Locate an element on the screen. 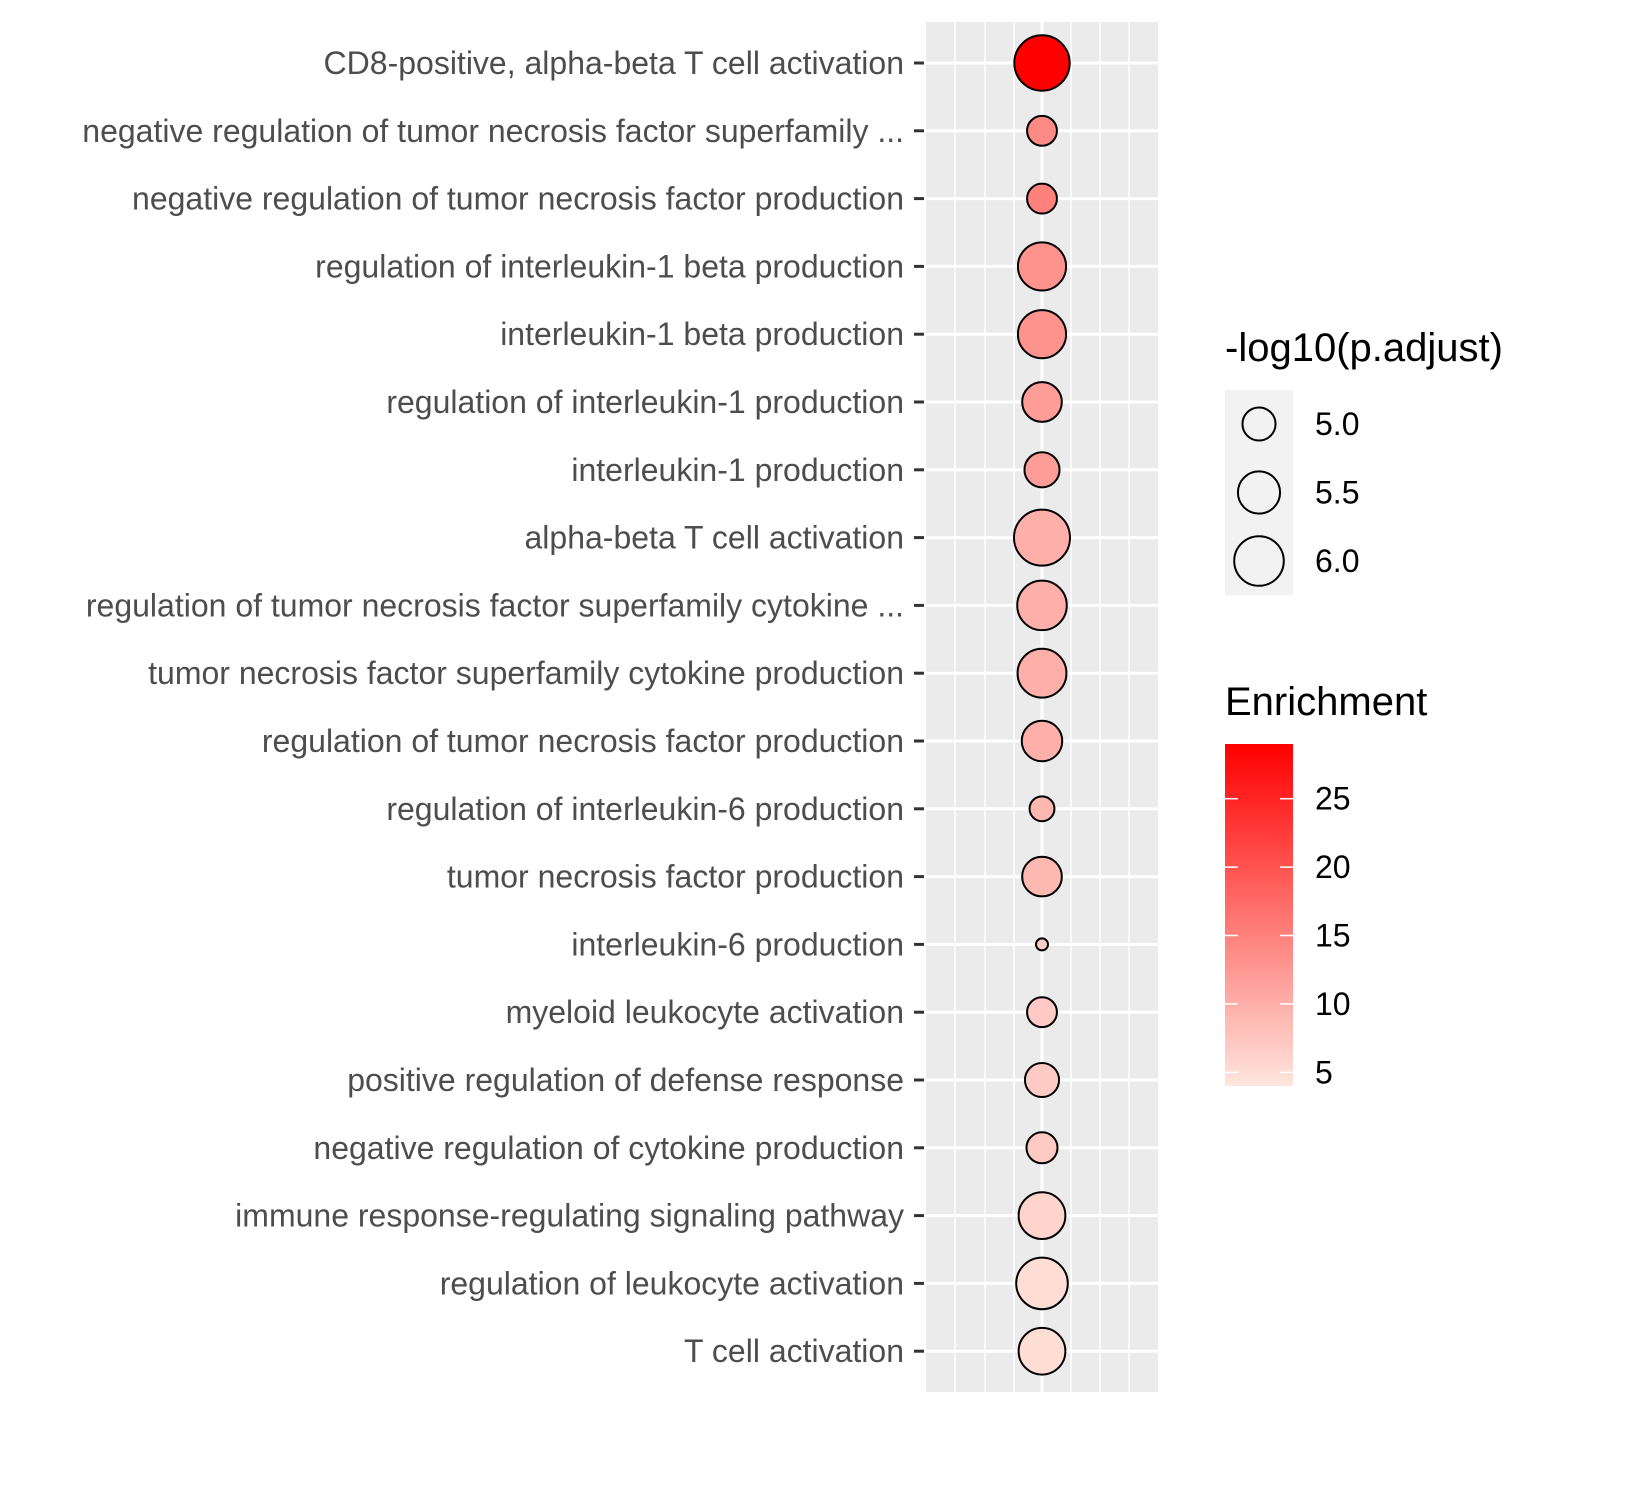 Image resolution: width=1644 pixels, height=1499 pixels. y-tick-label: tumor necrosis factor production is located at coordinates (675, 877).